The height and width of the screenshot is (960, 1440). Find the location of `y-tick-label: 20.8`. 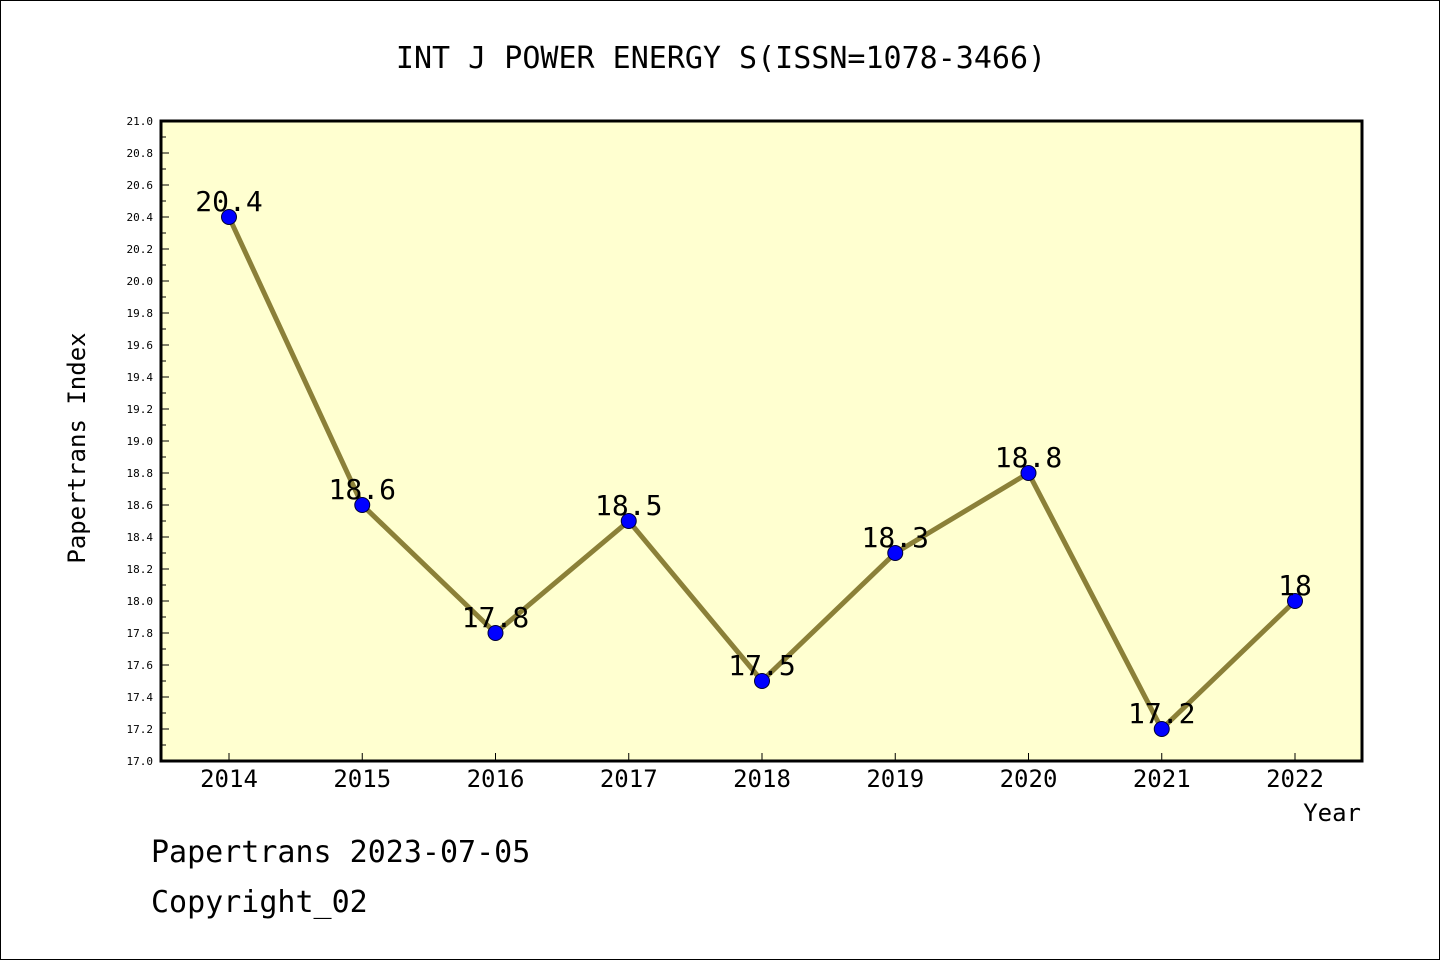

y-tick-label: 20.8 is located at coordinates (140, 153).